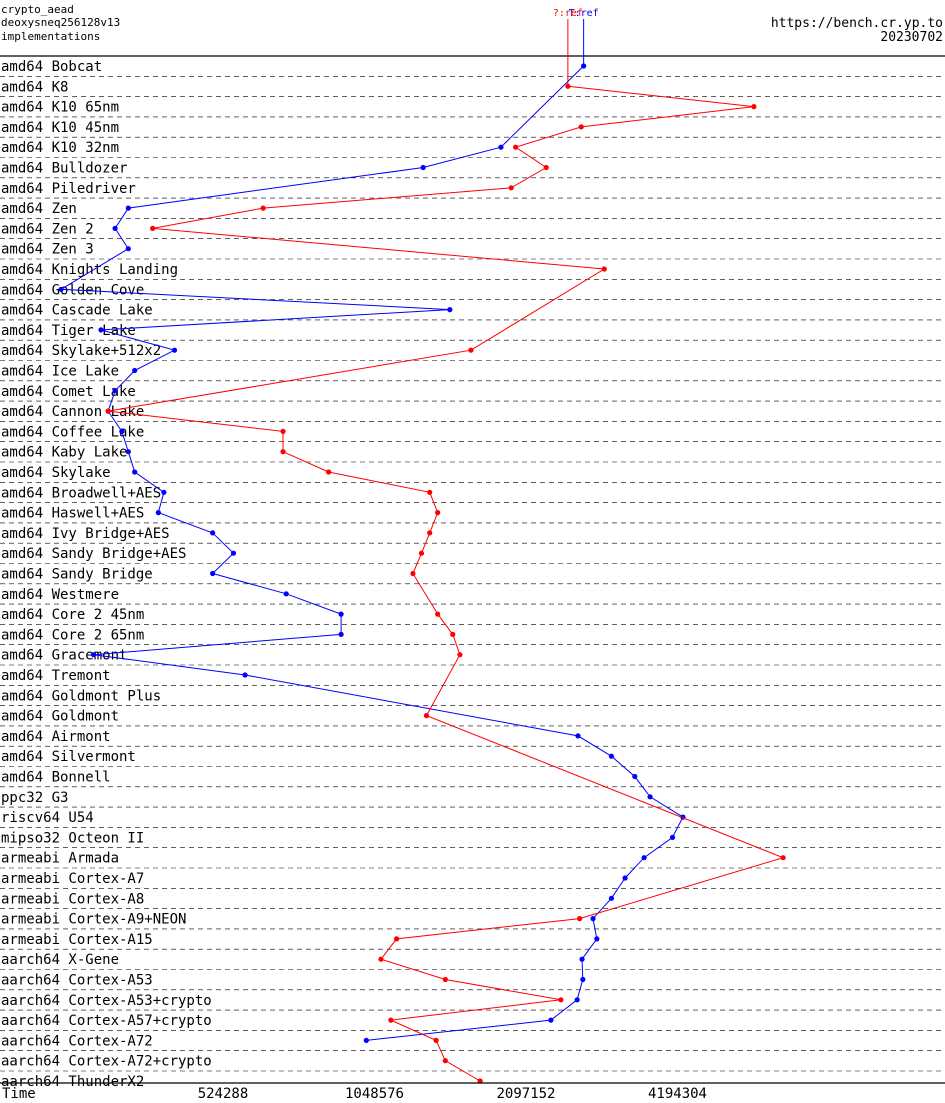  What do you see at coordinates (39, 209) in the screenshot?
I see `category-label: amd64 Zen` at bounding box center [39, 209].